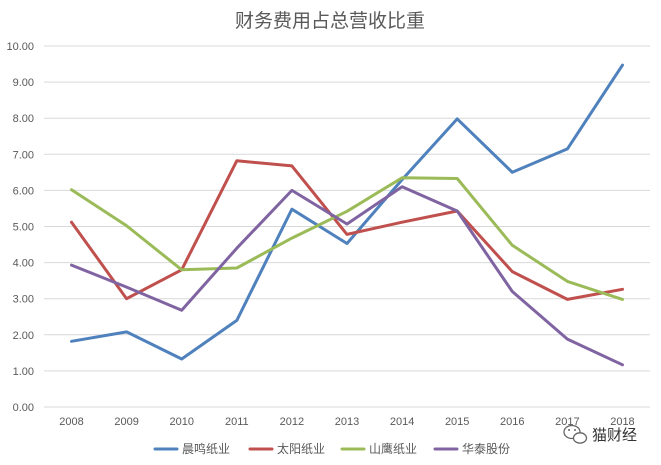 This screenshot has height=465, width=661. I want to click on x-tick-label: 2013, so click(347, 422).